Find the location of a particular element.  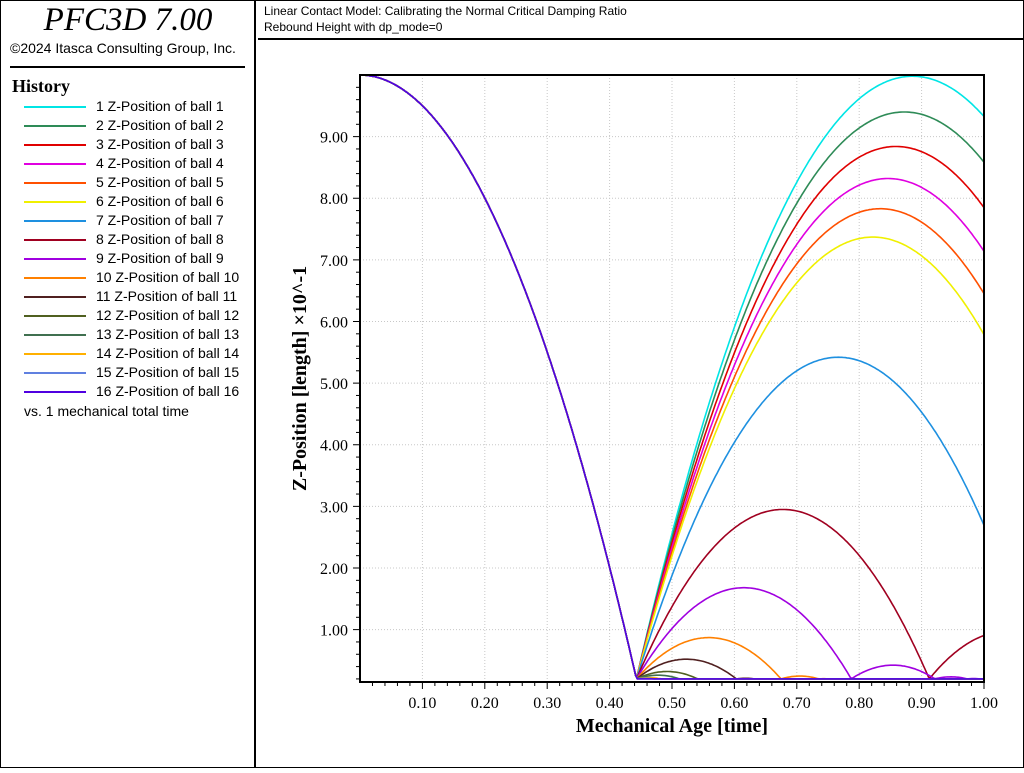

legend-item: 8 Z-Position of ball 8 is located at coordinates (144, 240).